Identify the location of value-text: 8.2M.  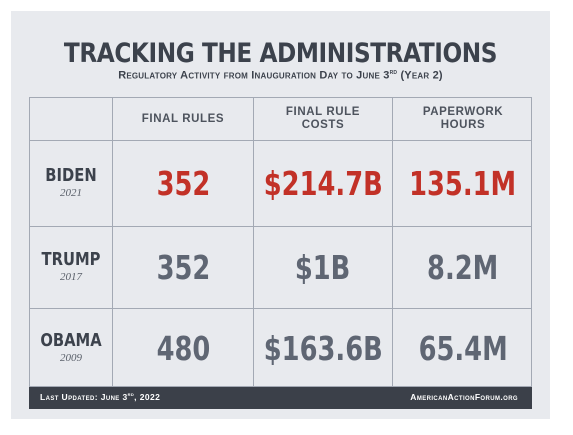
(463, 267).